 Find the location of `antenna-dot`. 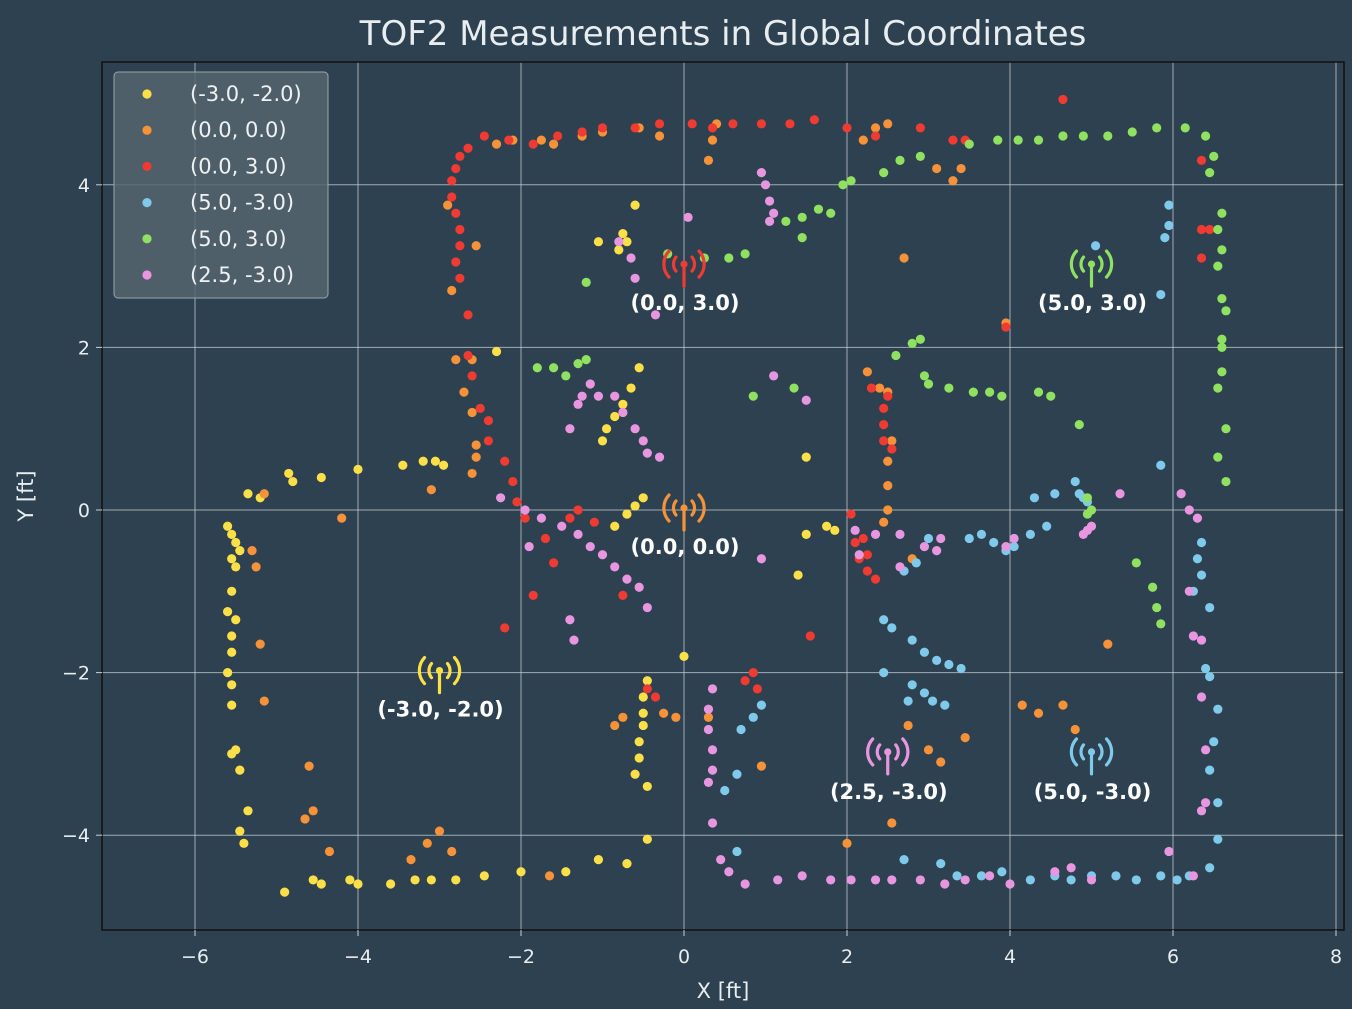

antenna-dot is located at coordinates (1091, 752).